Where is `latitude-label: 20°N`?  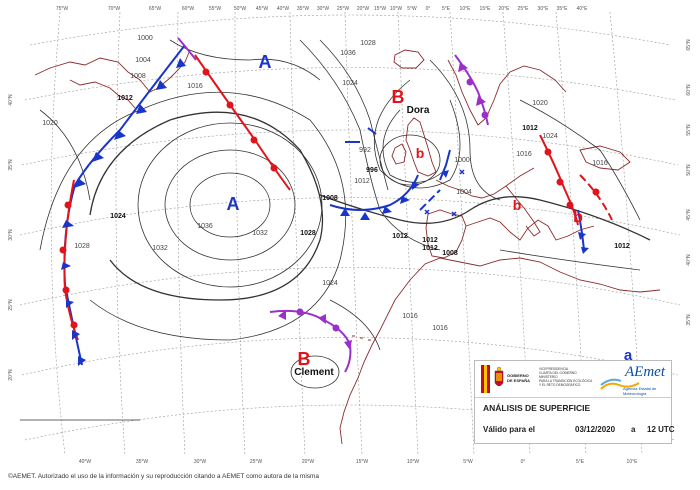
latitude-label: 20°N is located at coordinates (11, 375).